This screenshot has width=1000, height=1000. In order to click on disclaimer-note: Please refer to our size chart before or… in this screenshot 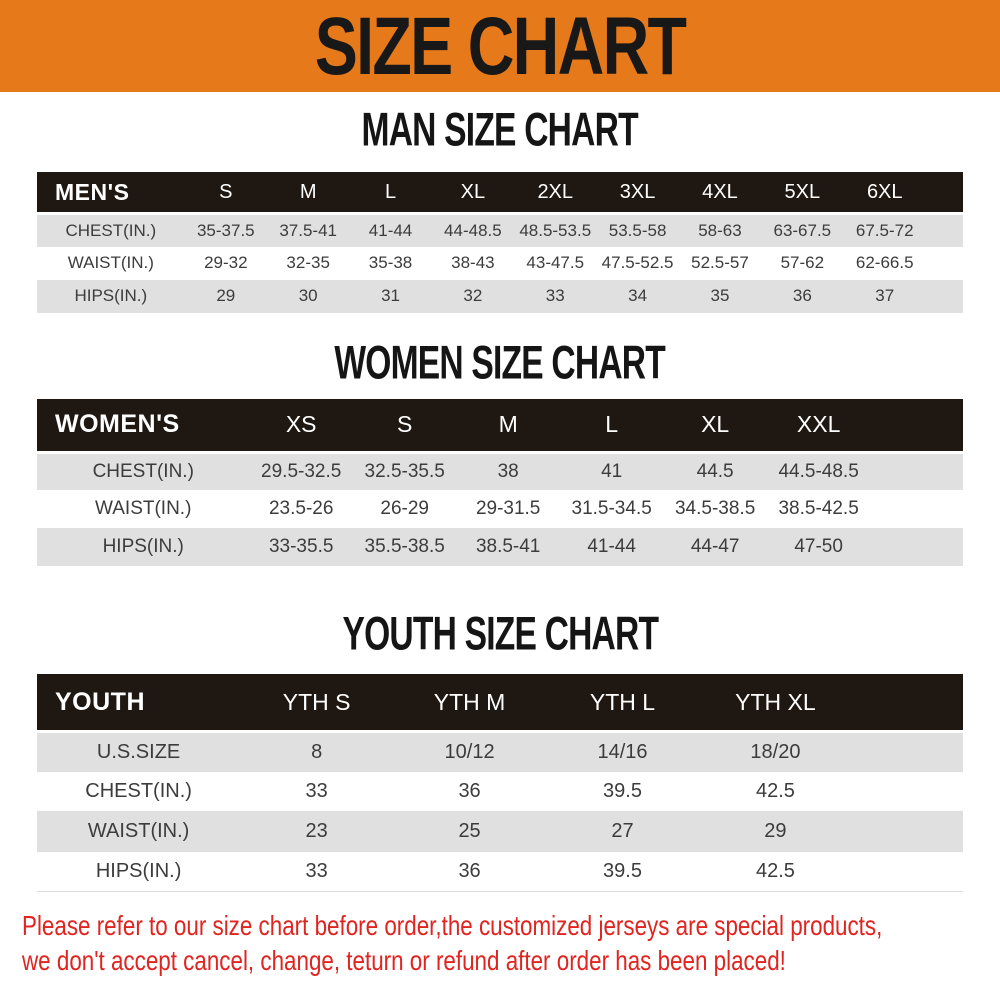, I will do `click(511, 943)`.